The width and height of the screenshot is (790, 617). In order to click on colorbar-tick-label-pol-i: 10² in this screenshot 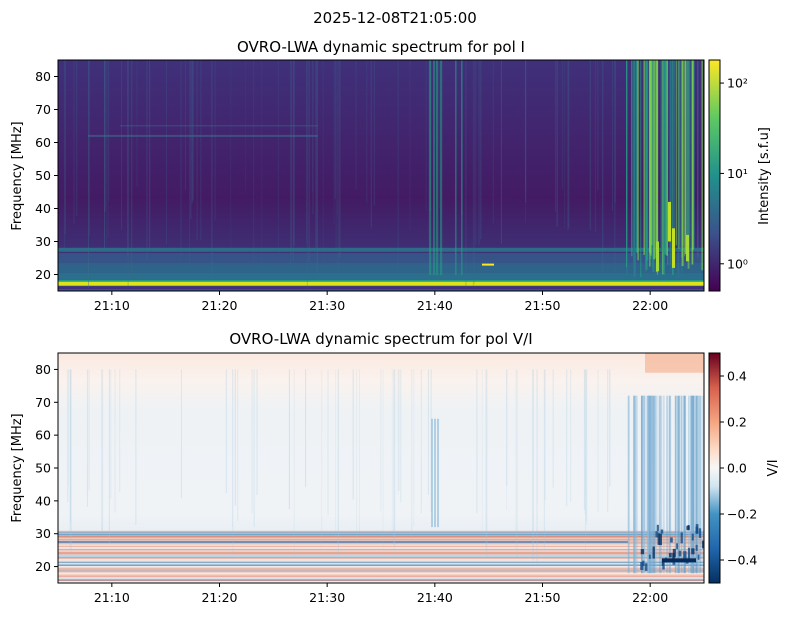, I will do `click(737, 83)`.